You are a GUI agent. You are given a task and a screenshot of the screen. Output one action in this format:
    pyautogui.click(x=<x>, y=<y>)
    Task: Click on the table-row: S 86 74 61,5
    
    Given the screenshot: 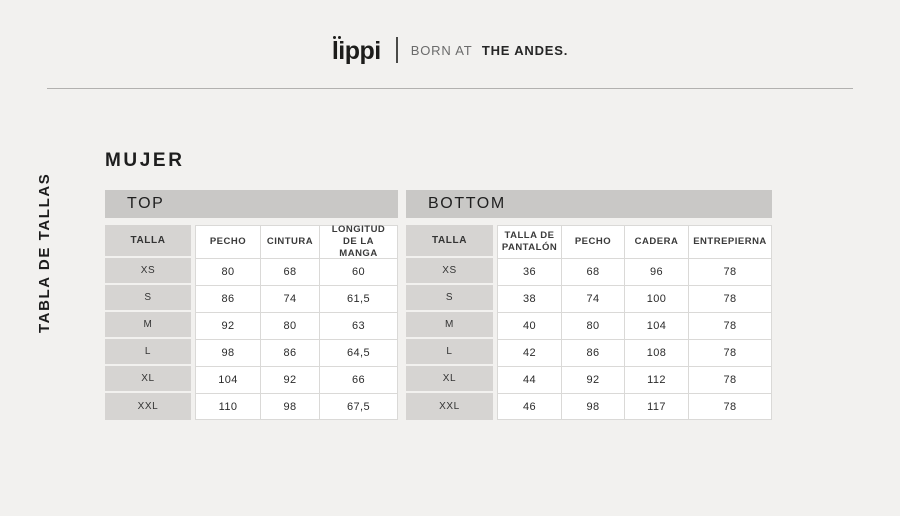 What is the action you would take?
    pyautogui.click(x=251, y=298)
    